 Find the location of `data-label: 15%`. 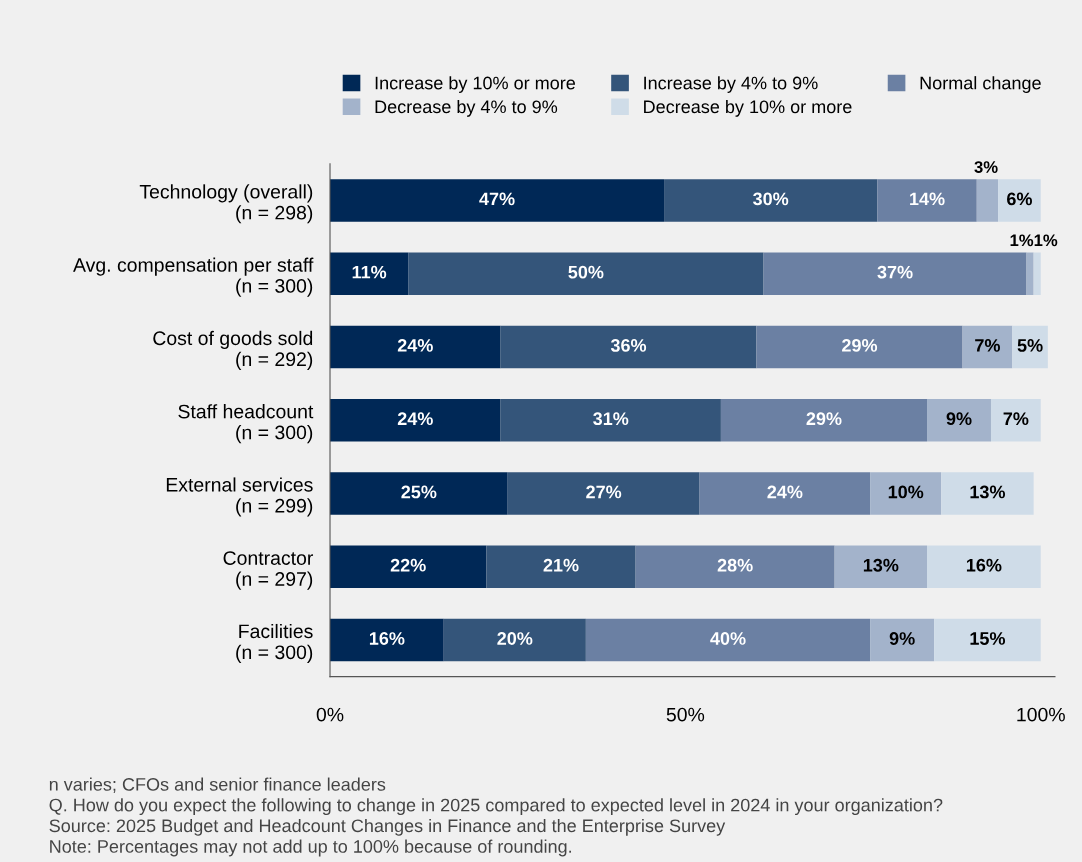

data-label: 15% is located at coordinates (988, 638).